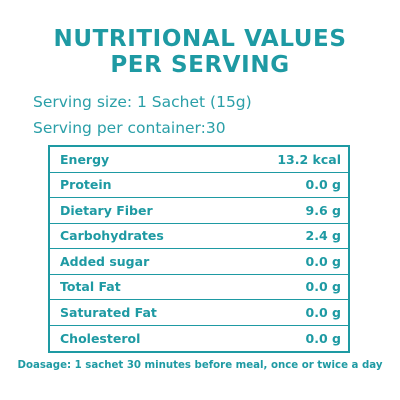 The image size is (400, 400). What do you see at coordinates (142, 102) in the screenshot?
I see `serving-size-text: Serving size: 1 Sachet (15g)` at bounding box center [142, 102].